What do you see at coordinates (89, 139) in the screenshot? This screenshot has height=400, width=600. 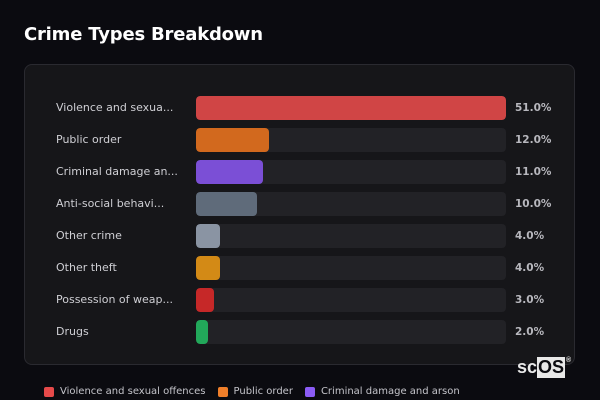 I see `bar-label: Public order` at bounding box center [89, 139].